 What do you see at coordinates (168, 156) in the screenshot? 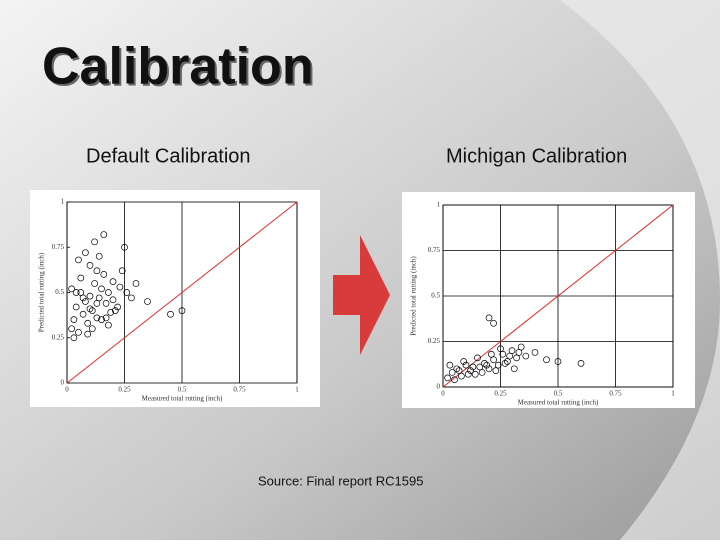
I see `left-label: Default Calibration` at bounding box center [168, 156].